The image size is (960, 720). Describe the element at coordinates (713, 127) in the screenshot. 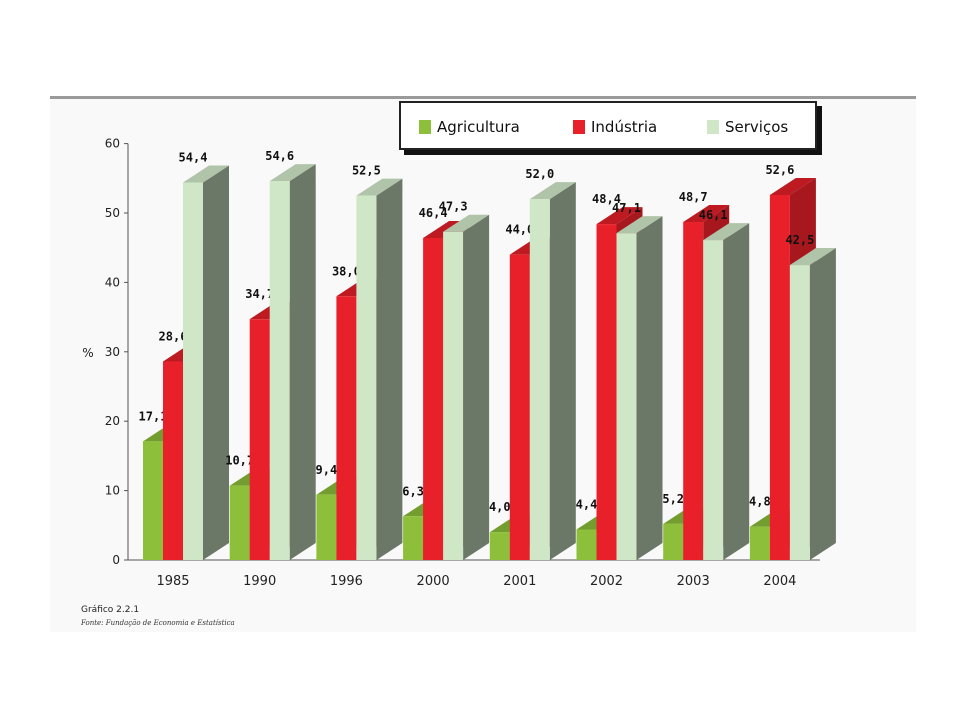

I see `legend-swatch-servicos` at that location.